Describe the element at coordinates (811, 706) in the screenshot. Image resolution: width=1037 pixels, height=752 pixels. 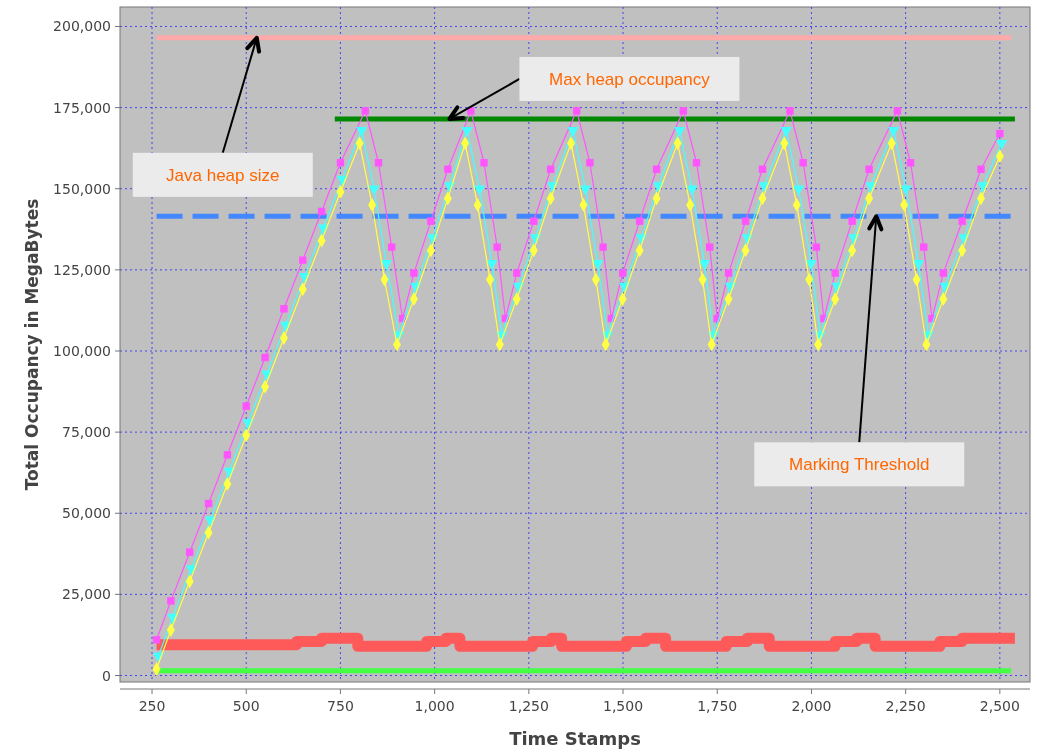
I see `x-tick-label: 2,000` at that location.